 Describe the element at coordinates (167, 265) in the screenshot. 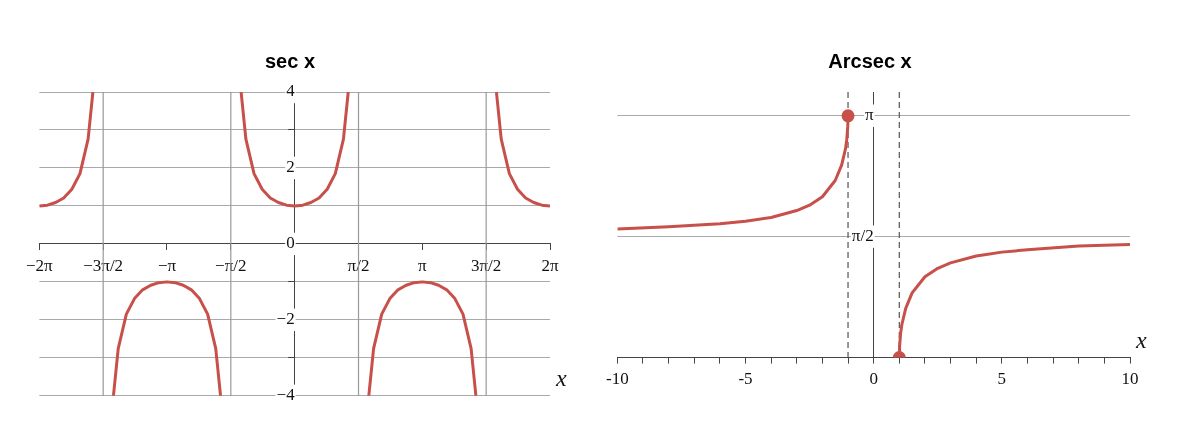

I see `x-tick-label: −π` at that location.